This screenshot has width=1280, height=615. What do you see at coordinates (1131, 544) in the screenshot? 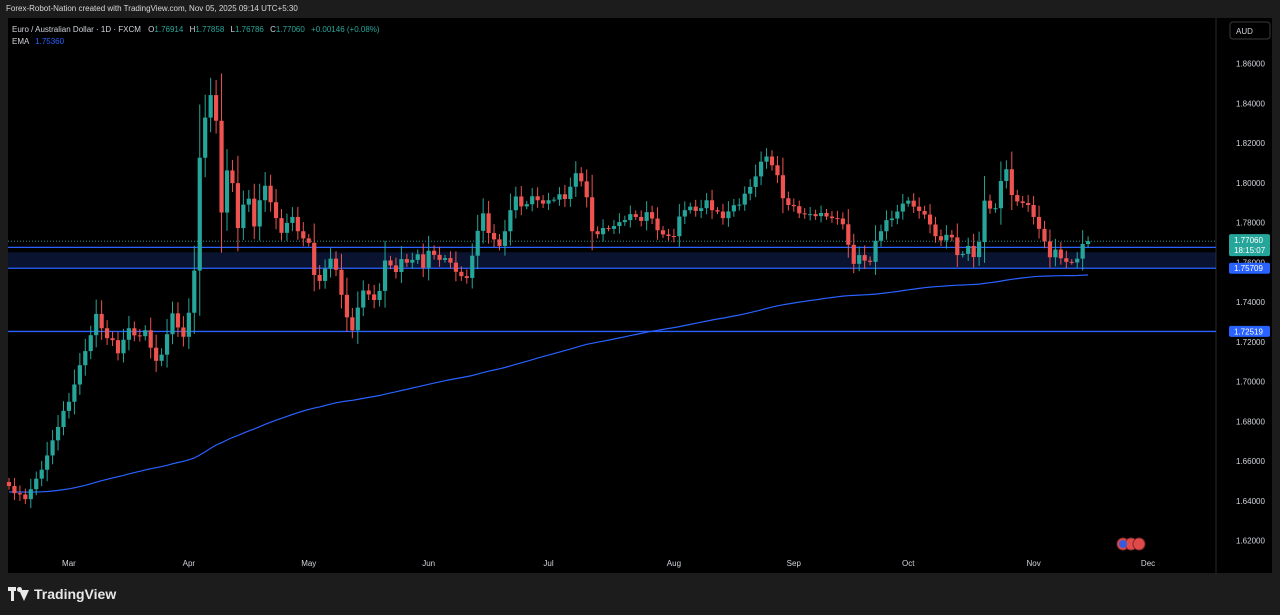
I see `events-badge` at bounding box center [1131, 544].